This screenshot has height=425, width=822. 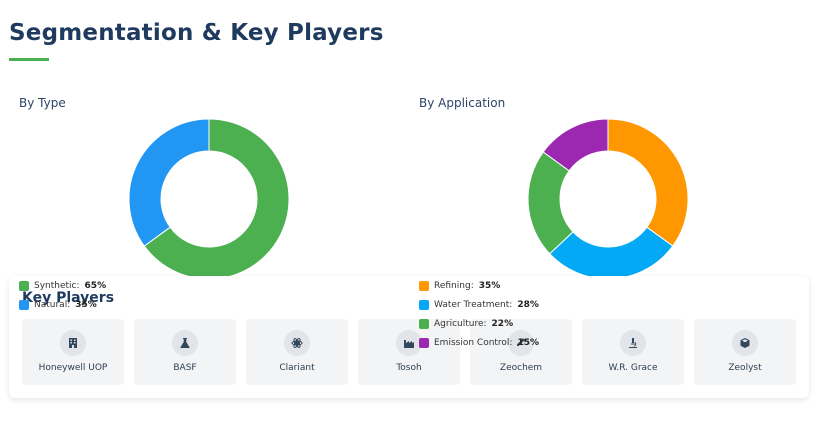 What do you see at coordinates (528, 304) in the screenshot?
I see `legend-value: 28%` at bounding box center [528, 304].